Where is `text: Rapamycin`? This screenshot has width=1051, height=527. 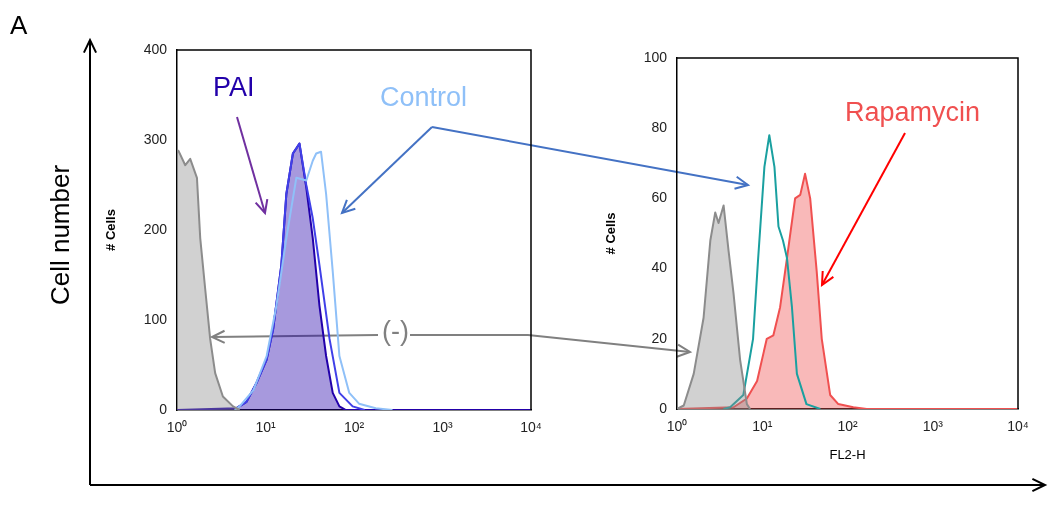
text: Rapamycin is located at coordinates (913, 112).